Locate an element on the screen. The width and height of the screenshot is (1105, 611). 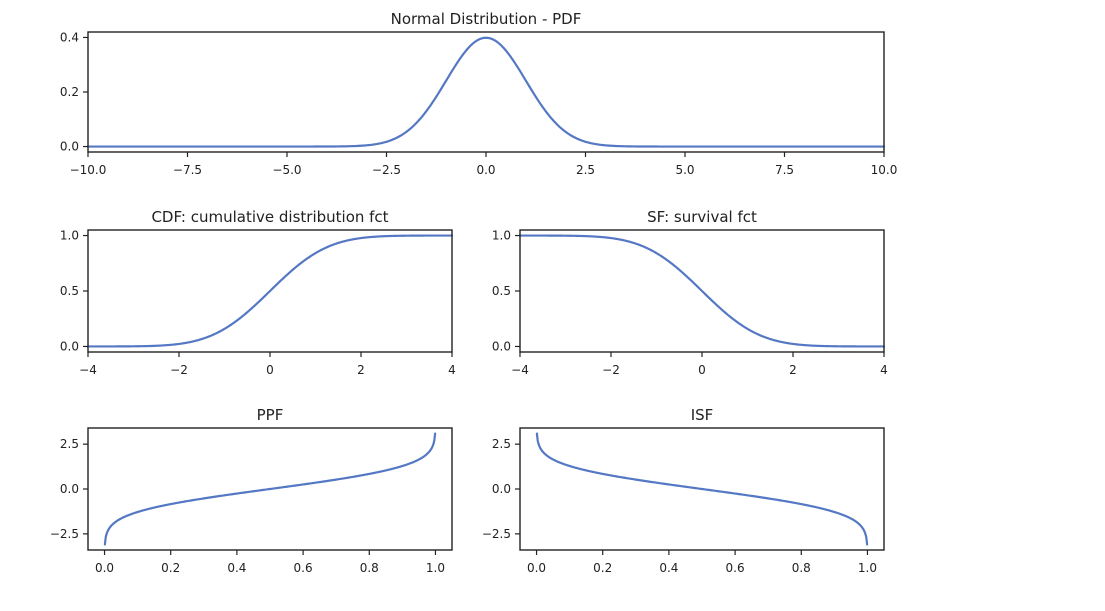
chart-title: PPF is located at coordinates (270, 415).